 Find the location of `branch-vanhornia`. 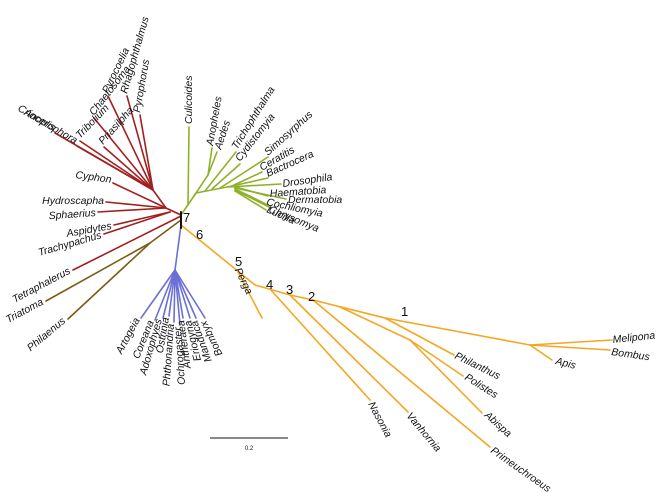

branch-vanhornia is located at coordinates (349, 353).